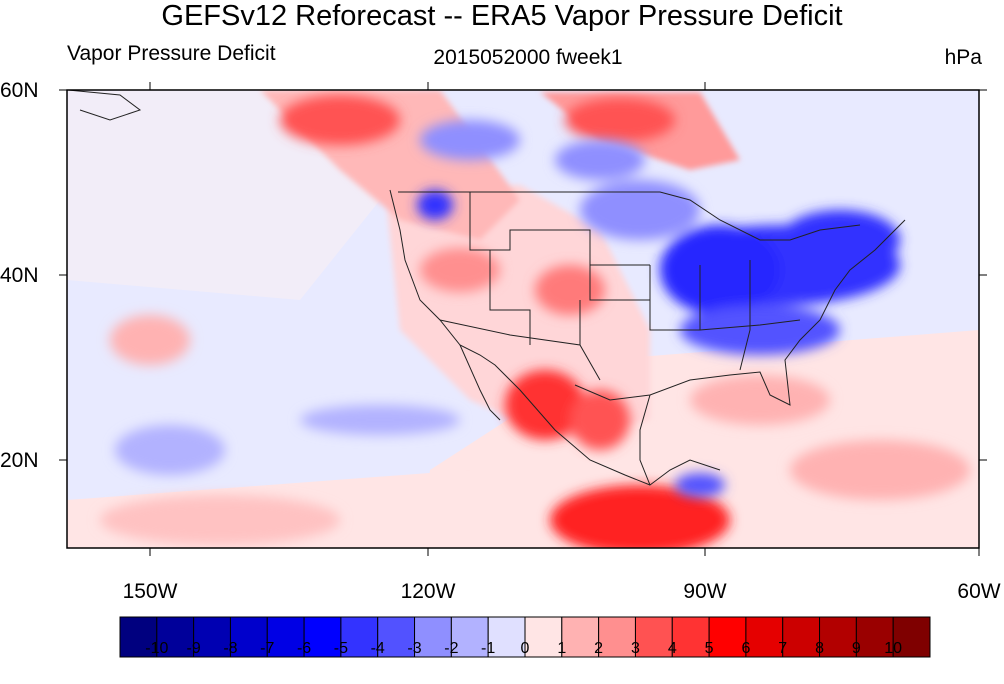 Image resolution: width=1004 pixels, height=684 pixels. What do you see at coordinates (856, 648) in the screenshot?
I see `colorbar-label: 9` at bounding box center [856, 648].